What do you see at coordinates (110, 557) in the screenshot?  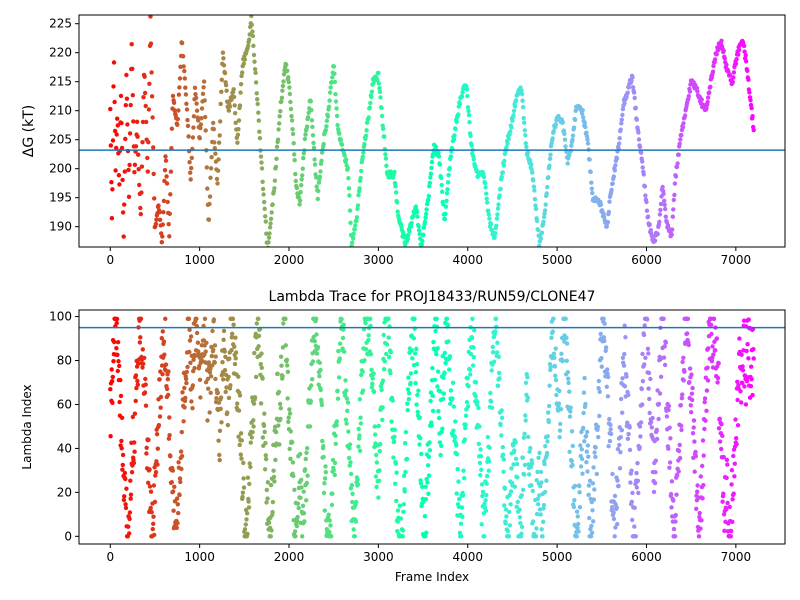 I see `x-tick-label: 0` at bounding box center [110, 557].